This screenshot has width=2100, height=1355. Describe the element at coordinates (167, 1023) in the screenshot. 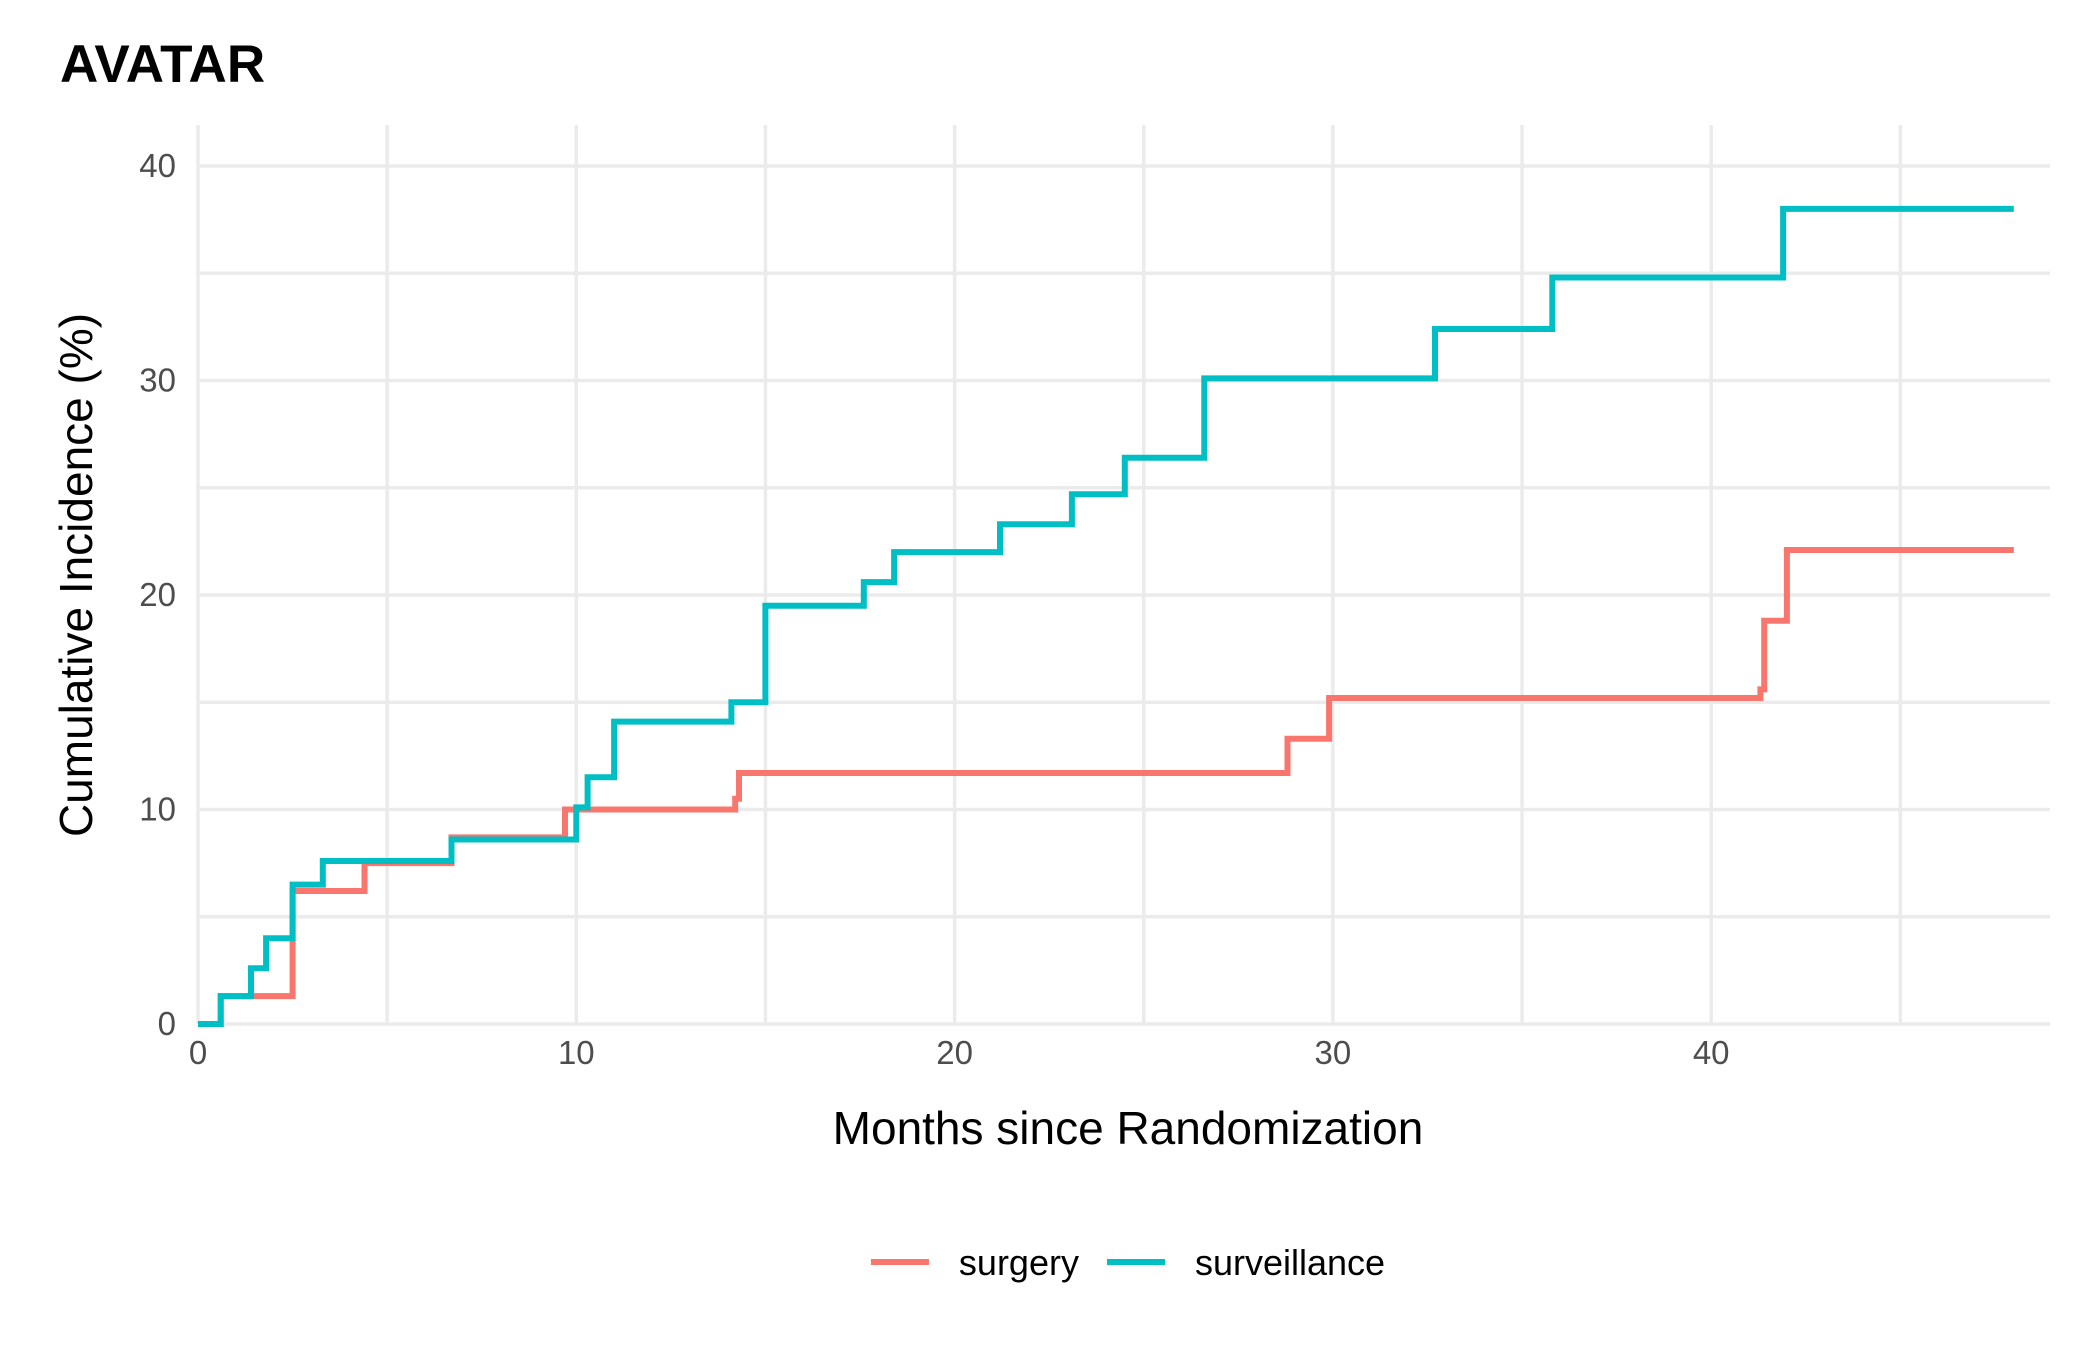

I see `y-tick-label: 0` at that location.